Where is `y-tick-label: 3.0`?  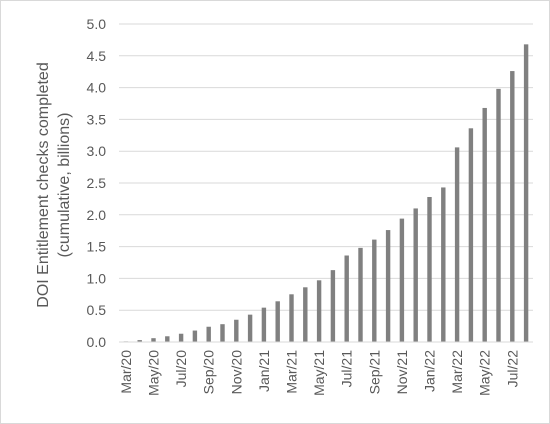
y-tick-label: 3.0 is located at coordinates (97, 151).